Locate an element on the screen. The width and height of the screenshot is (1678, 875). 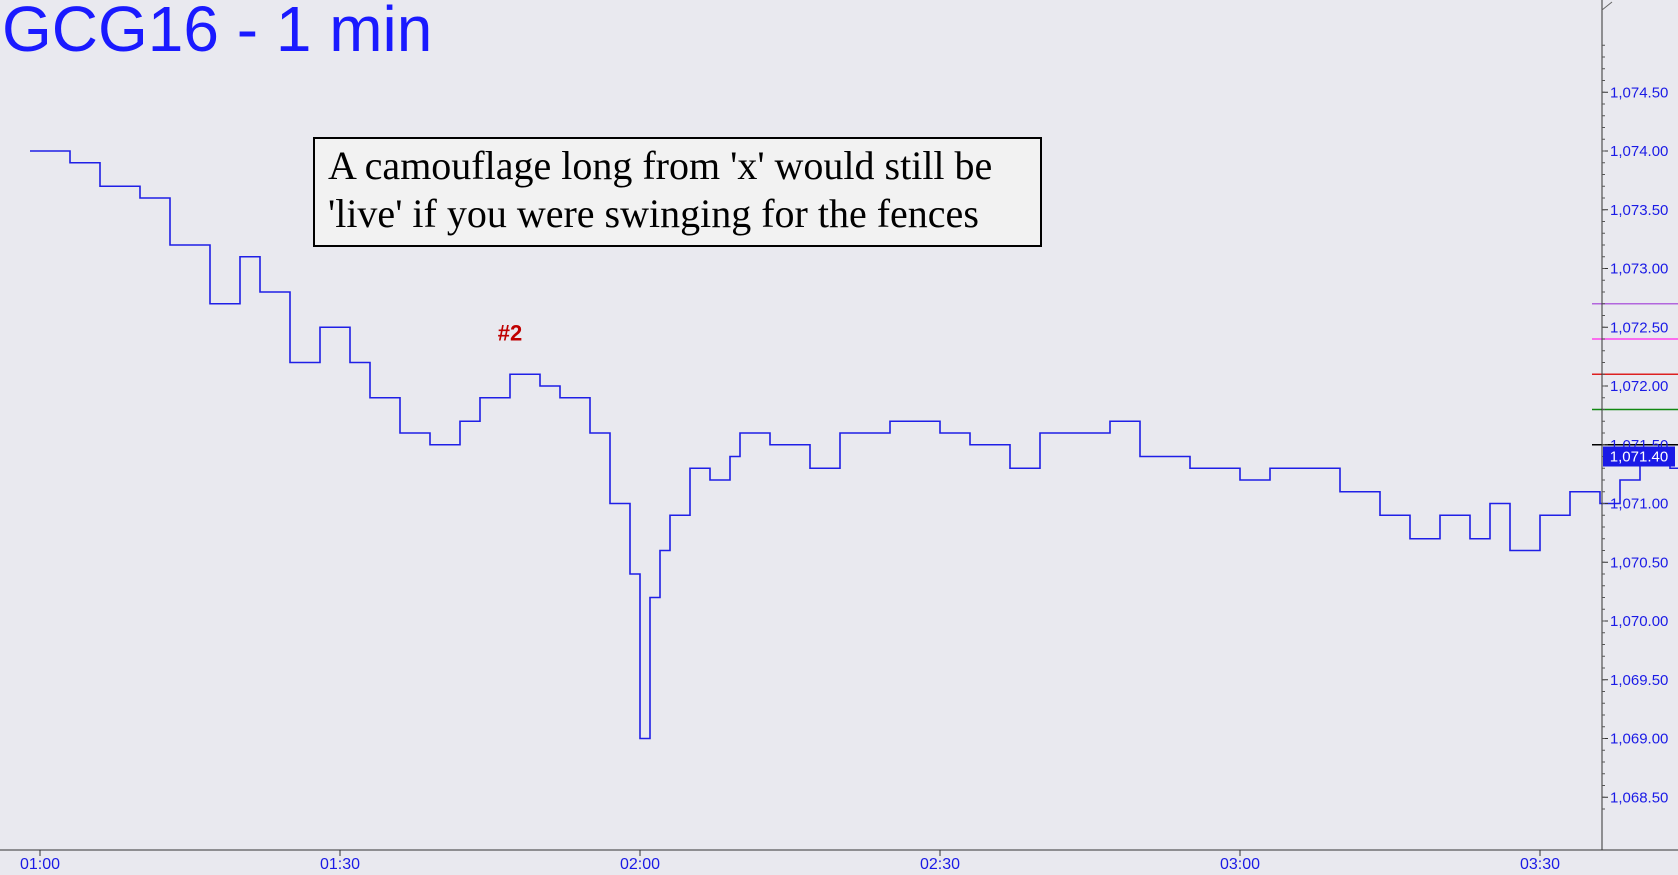
y-tick-label: 1,072.50 is located at coordinates (1639, 327).